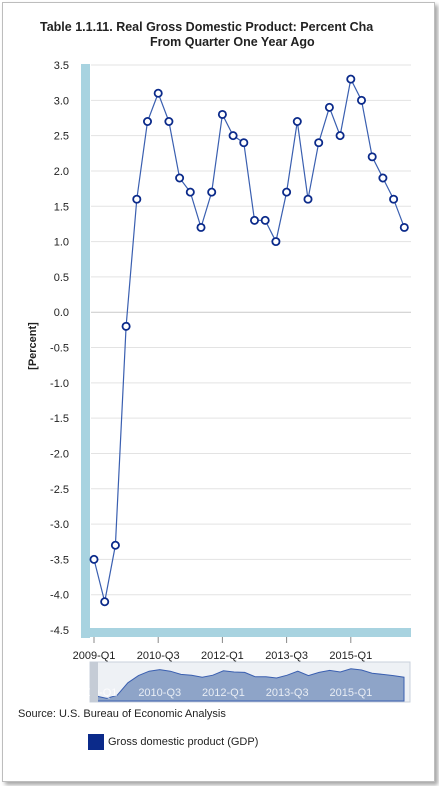 The image size is (439, 786). What do you see at coordinates (59, 490) in the screenshot?
I see `y-tick-label: -2.5` at bounding box center [59, 490].